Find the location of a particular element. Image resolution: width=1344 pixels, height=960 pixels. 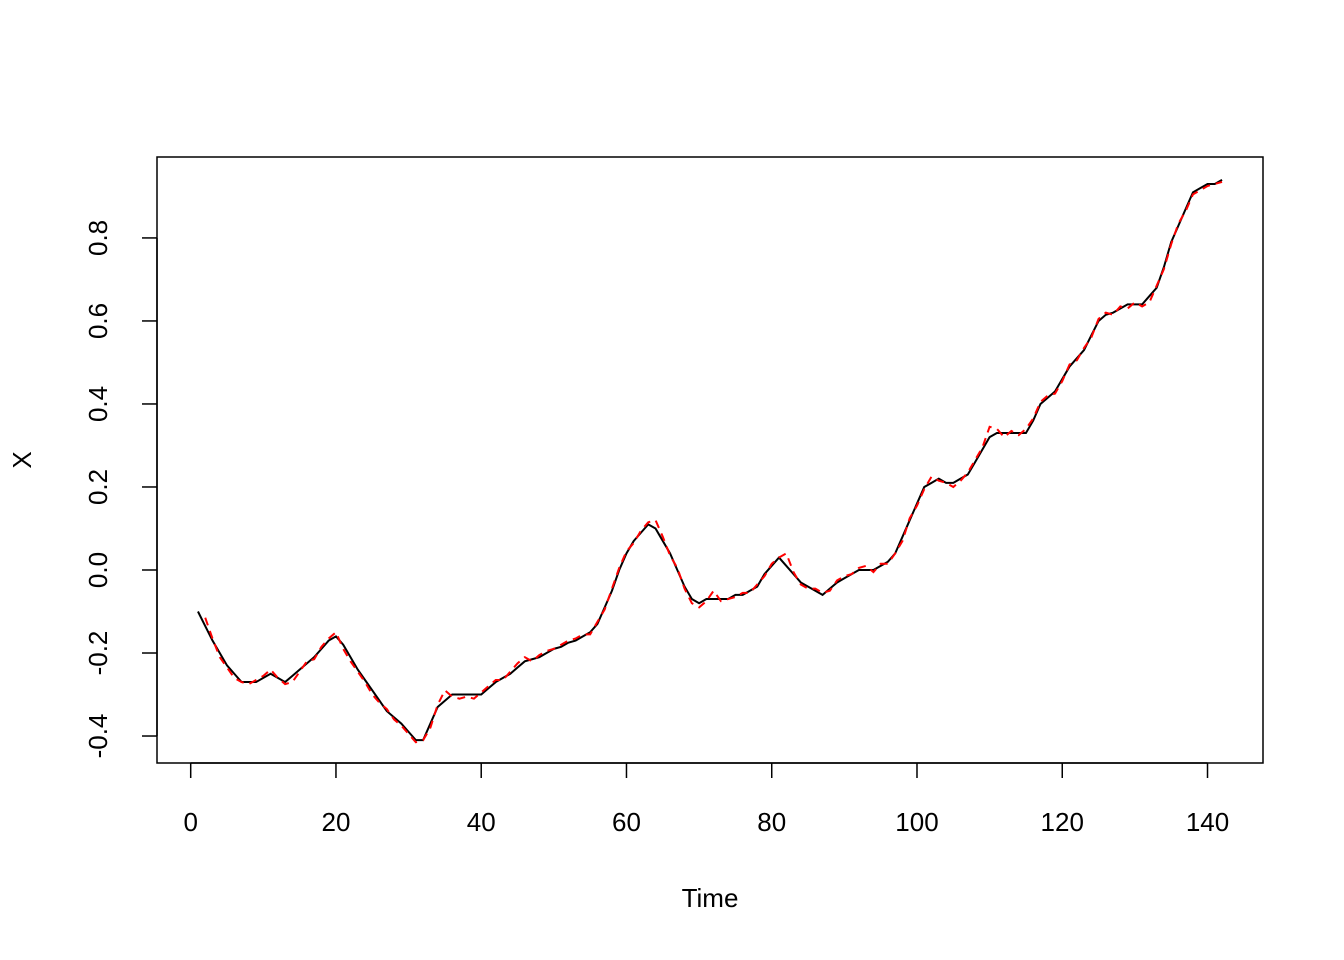

x-tick-label: 0 is located at coordinates (190, 822).